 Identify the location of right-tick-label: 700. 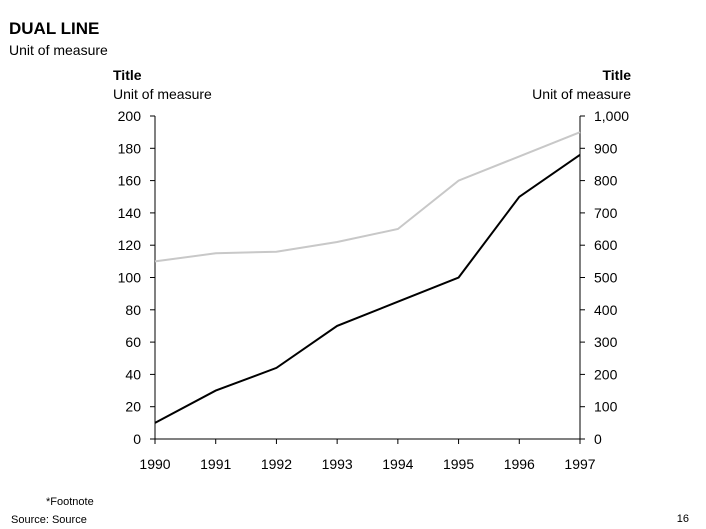
(606, 213).